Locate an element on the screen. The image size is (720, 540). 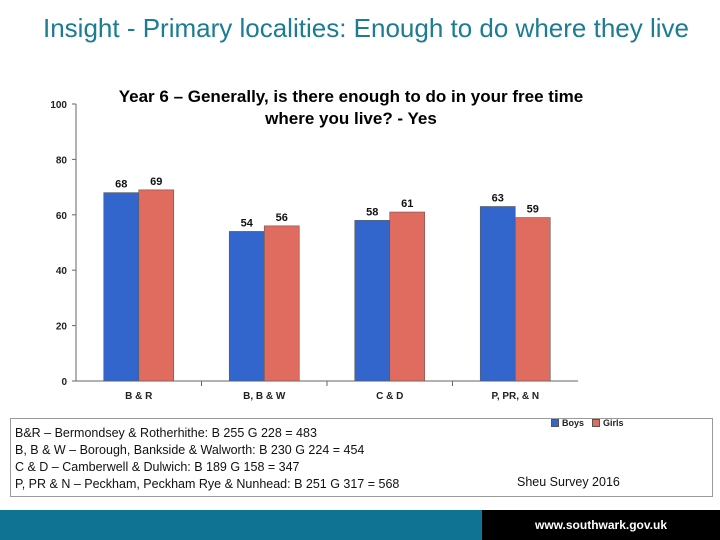
y-tick-label: 80 is located at coordinates (62, 160).